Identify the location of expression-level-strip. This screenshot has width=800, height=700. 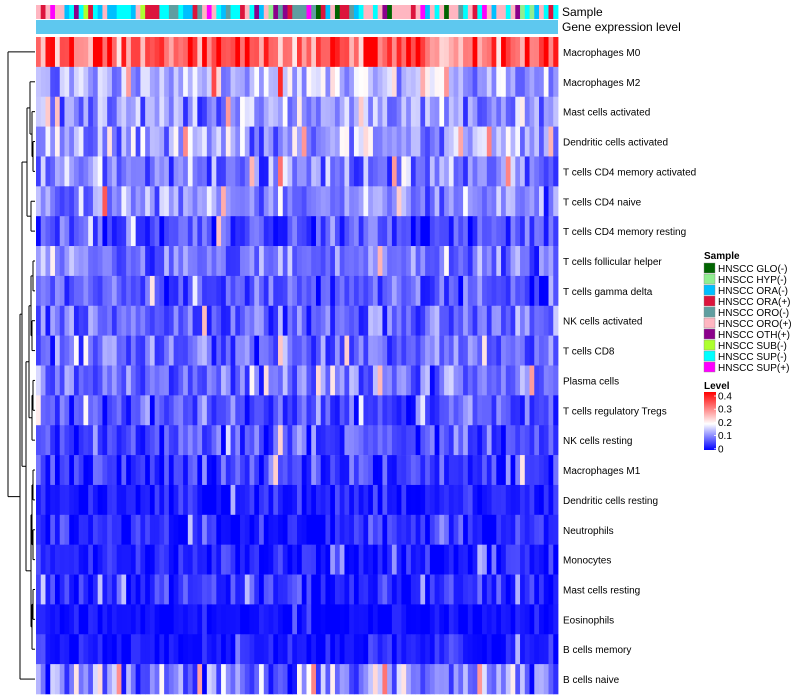
(297, 27).